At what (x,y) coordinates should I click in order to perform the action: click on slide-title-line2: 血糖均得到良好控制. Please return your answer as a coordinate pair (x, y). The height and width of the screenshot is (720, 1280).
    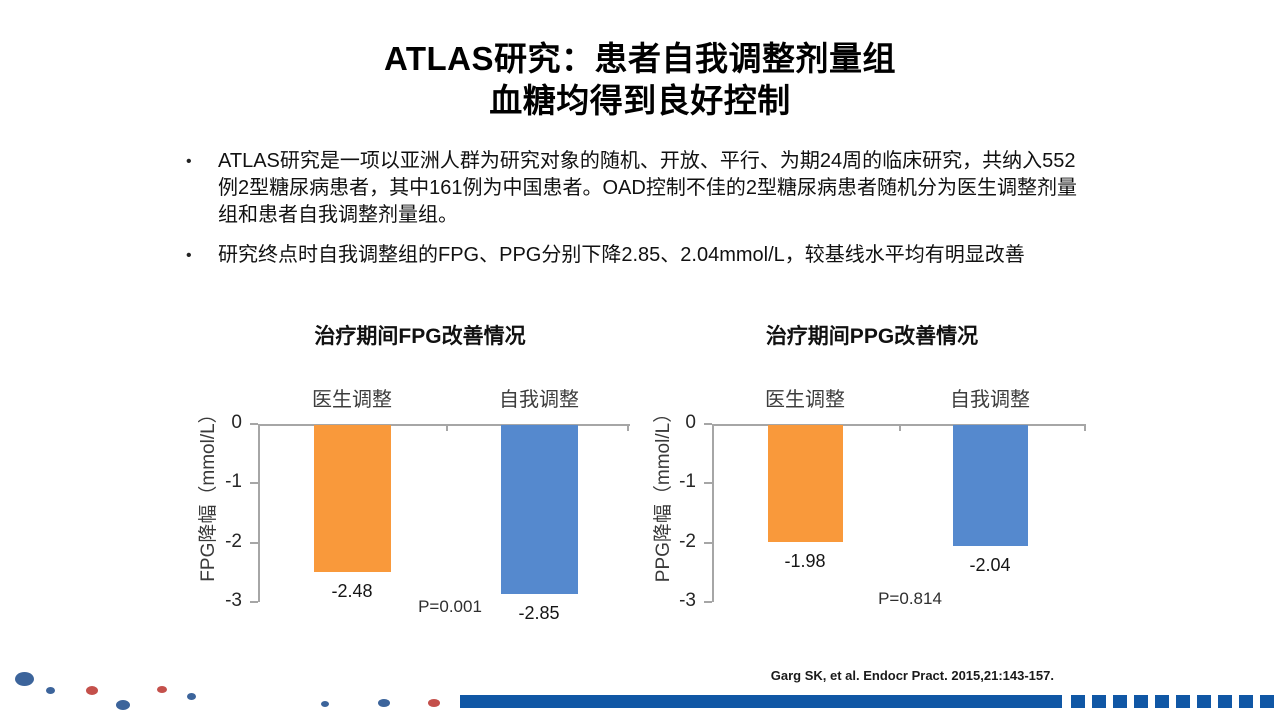
    Looking at the image, I should click on (640, 100).